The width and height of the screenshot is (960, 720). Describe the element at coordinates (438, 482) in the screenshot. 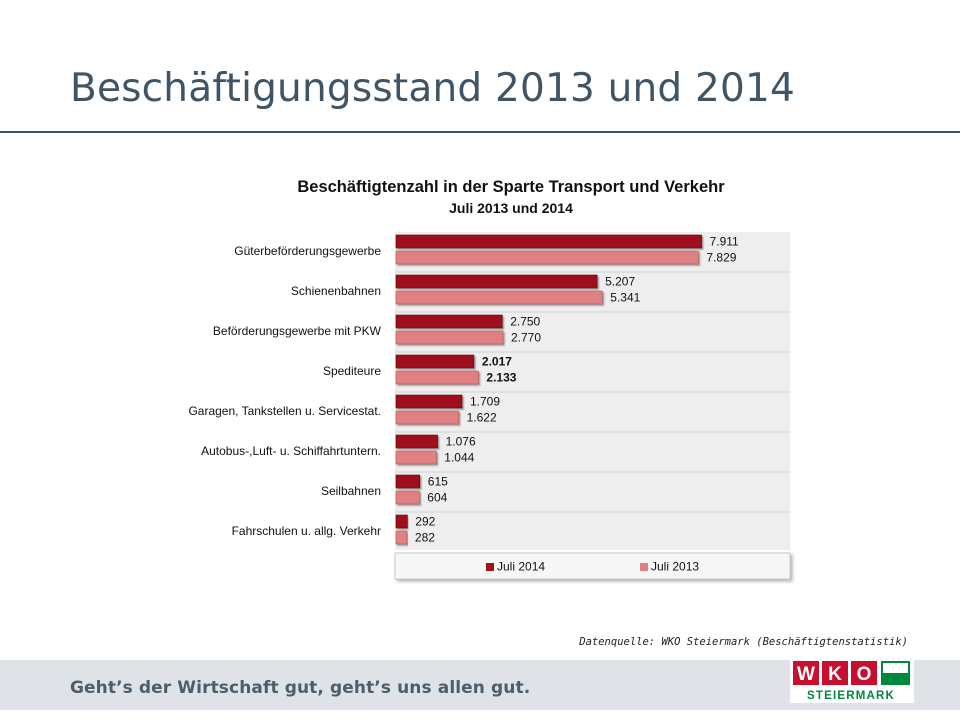

I see `data-label: 615` at that location.